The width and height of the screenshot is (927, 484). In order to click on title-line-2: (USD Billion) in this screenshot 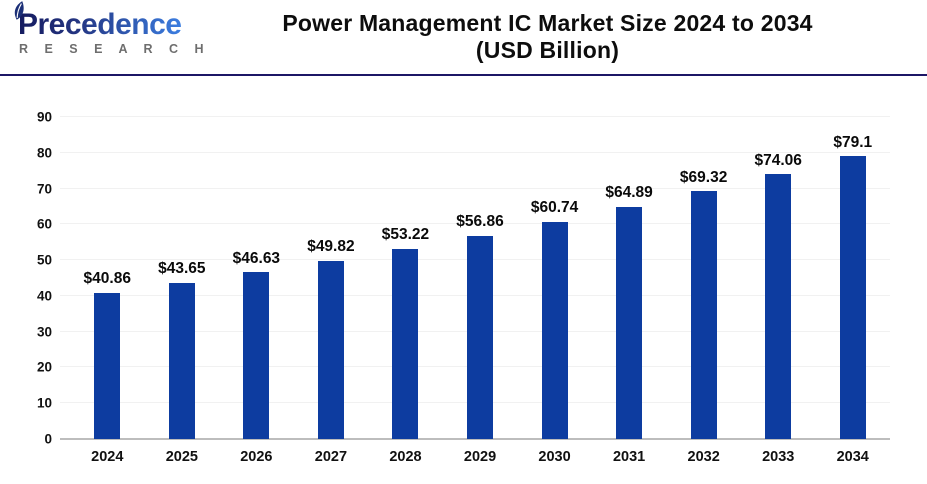, I will do `click(547, 50)`.